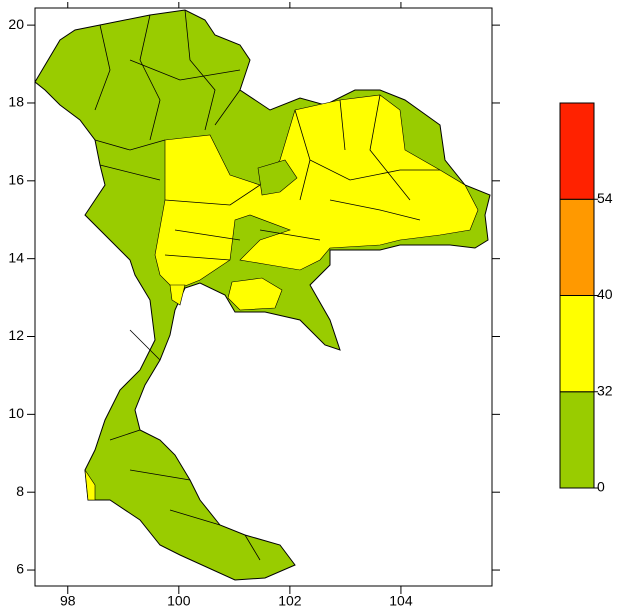 This screenshot has height=610, width=620. I want to click on x-tick-label: 102, so click(290, 601).